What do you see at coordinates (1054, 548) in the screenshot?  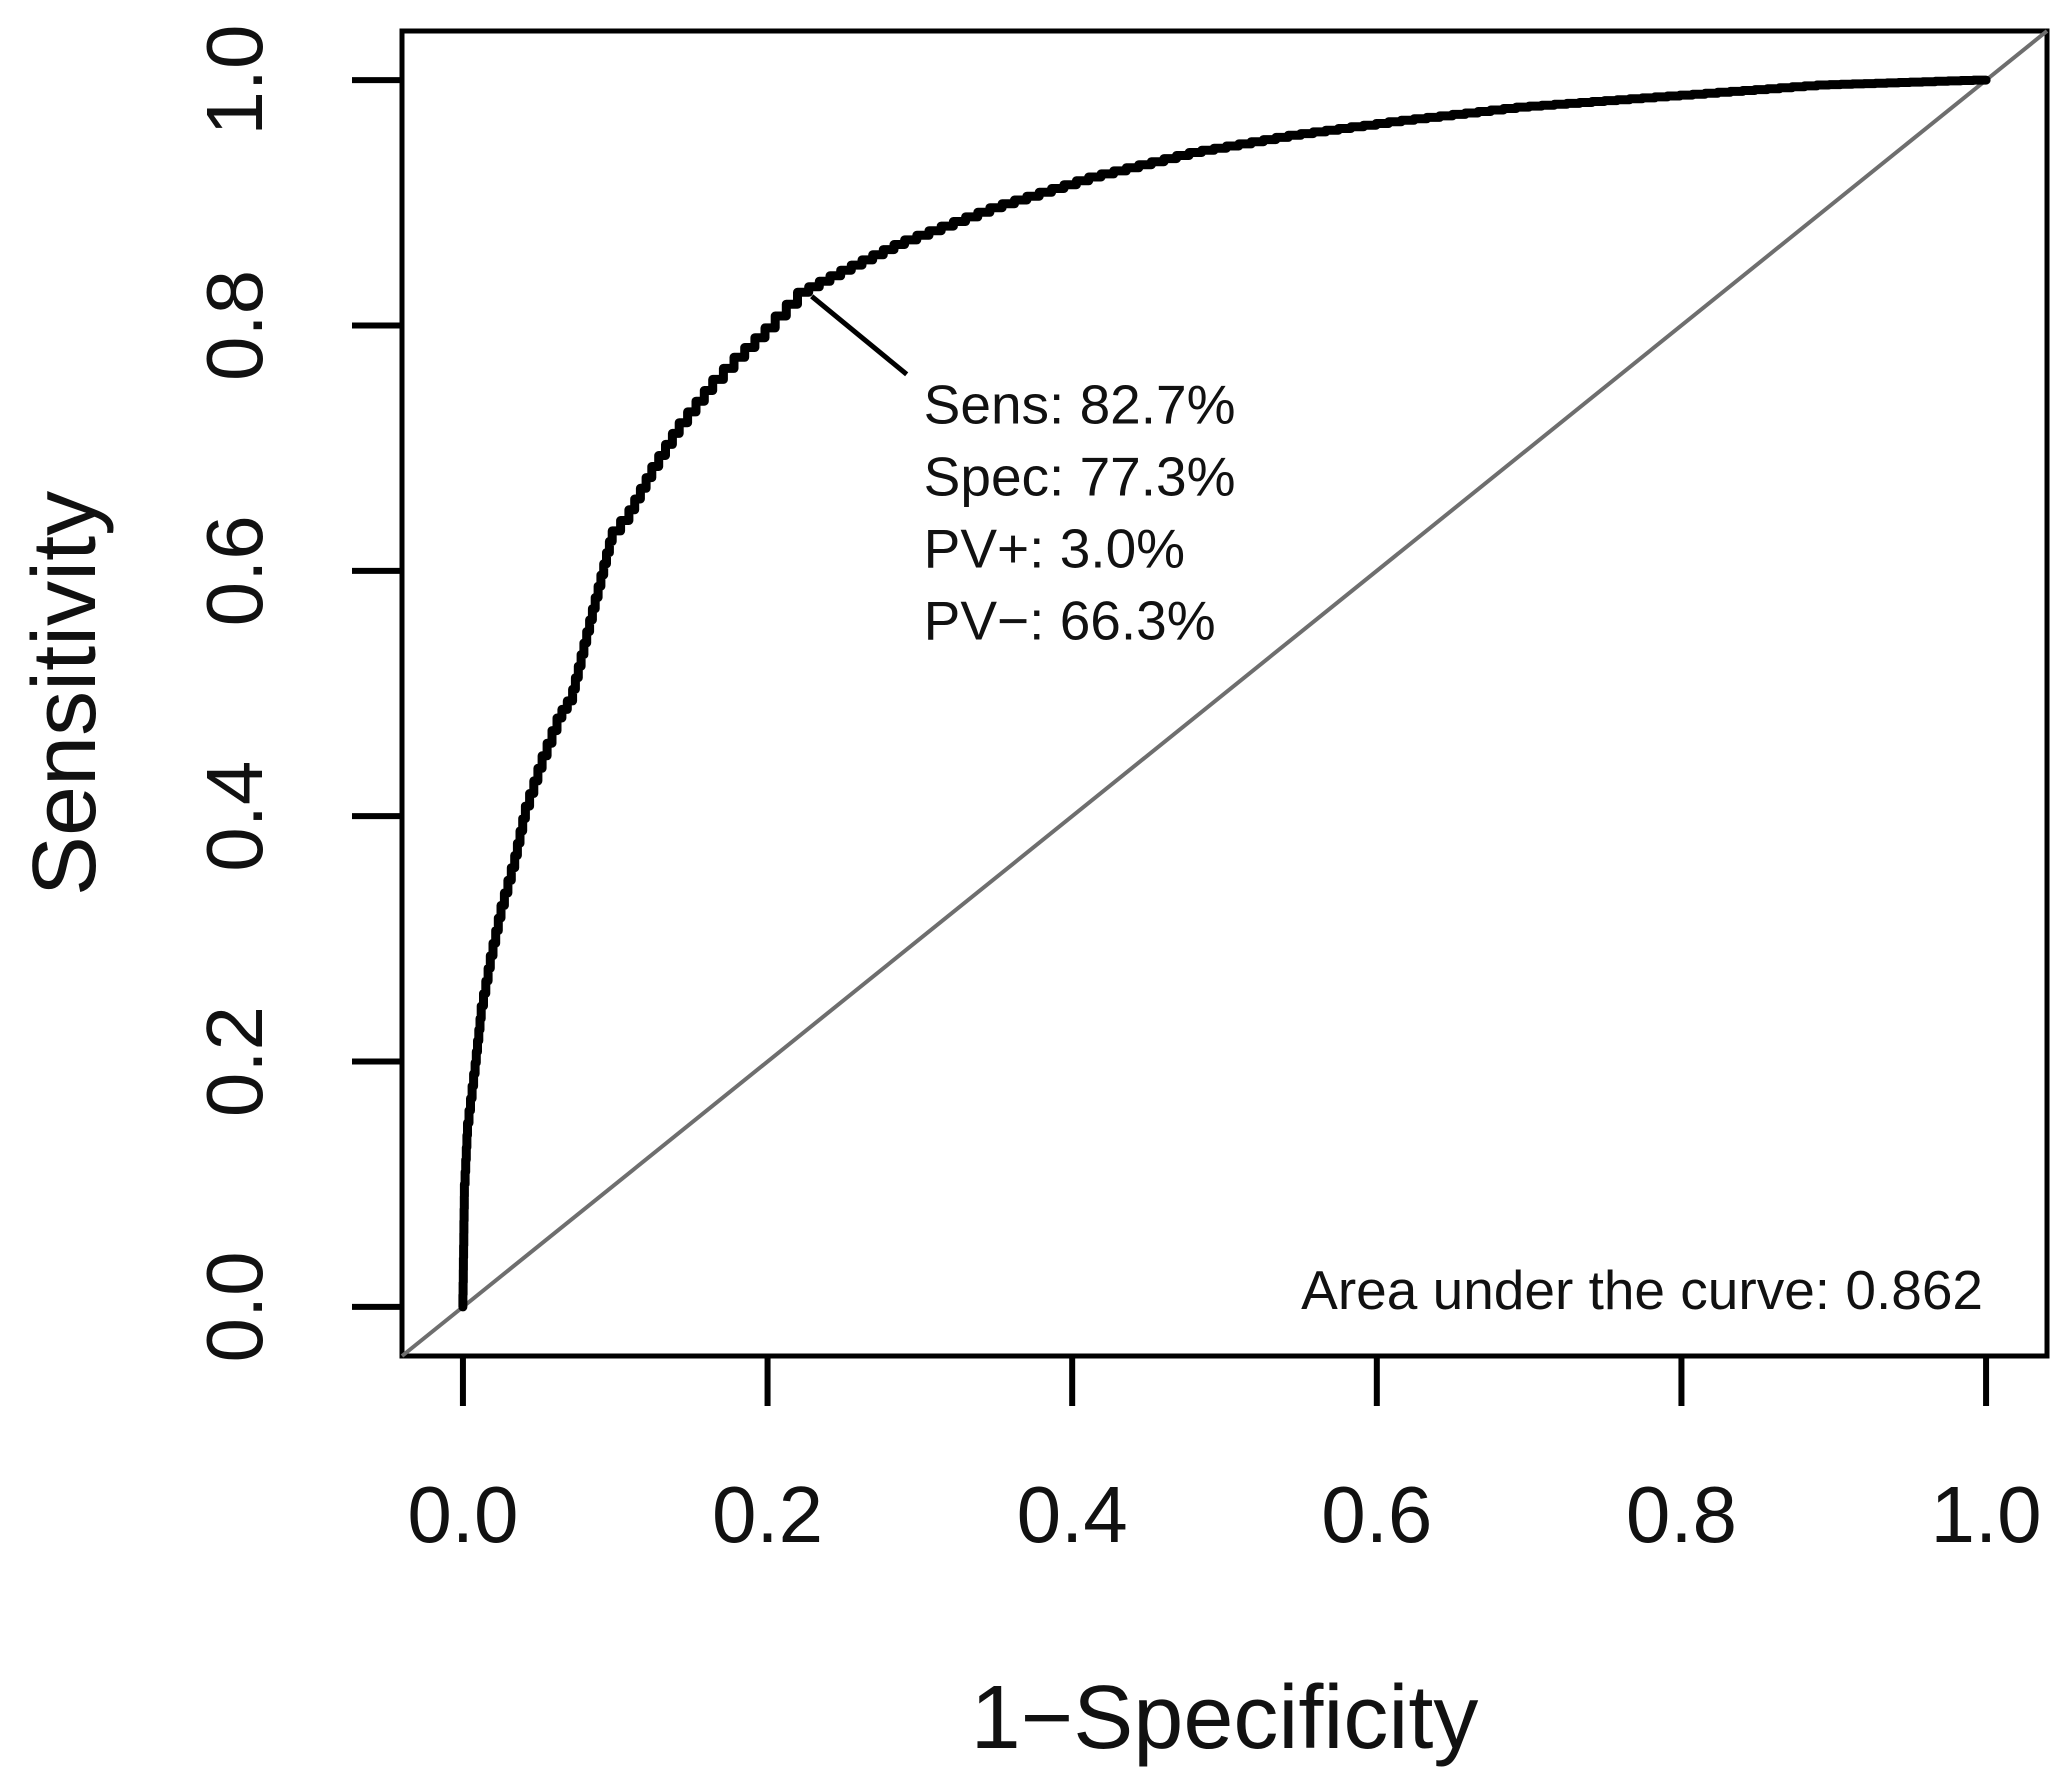 I see `annotation-line: PV+: 3.0%` at bounding box center [1054, 548].